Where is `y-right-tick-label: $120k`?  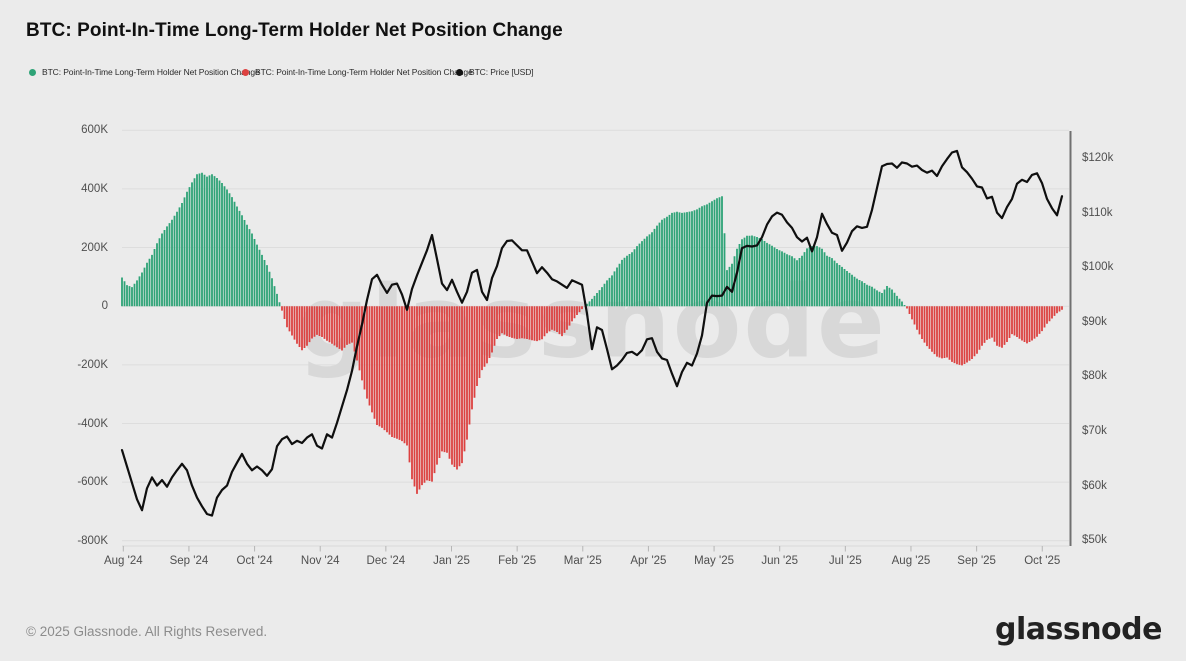
y-right-tick-label: $120k is located at coordinates (1098, 158).